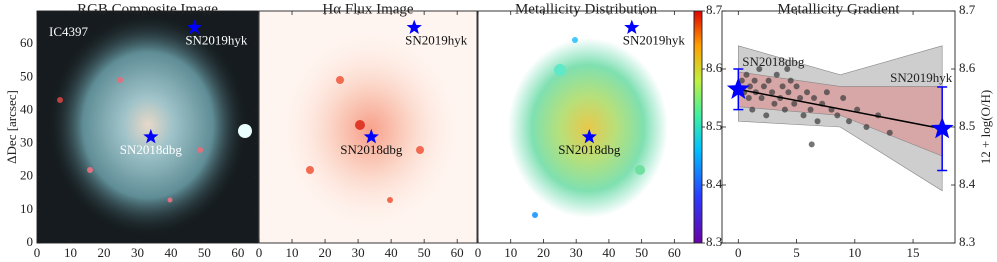  What do you see at coordinates (26, 142) in the screenshot?
I see `y-tick-label: 30` at bounding box center [26, 142].